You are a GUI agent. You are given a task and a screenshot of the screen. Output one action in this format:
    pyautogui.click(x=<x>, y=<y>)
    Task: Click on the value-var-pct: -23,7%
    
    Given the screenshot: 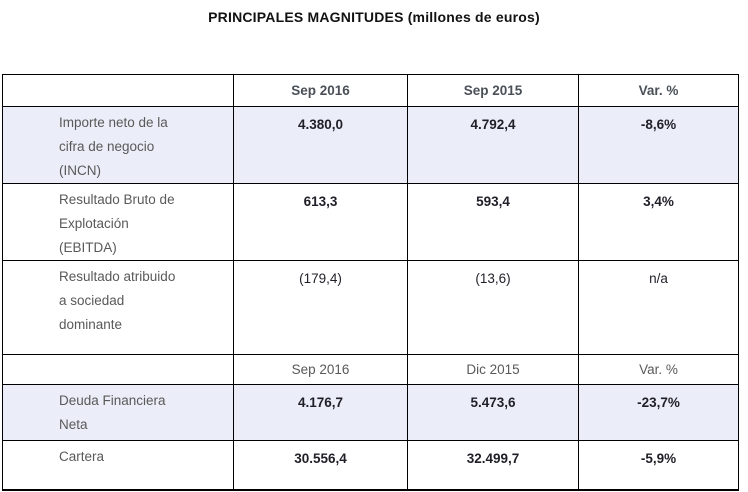 What is the action you would take?
    pyautogui.click(x=658, y=412)
    